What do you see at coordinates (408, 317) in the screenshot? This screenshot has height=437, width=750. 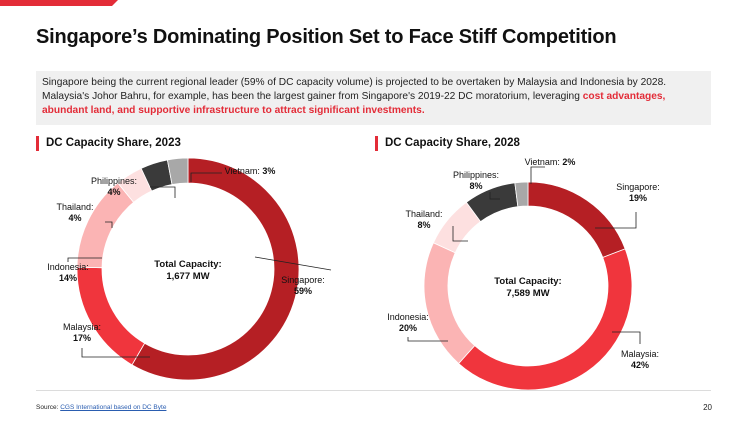 I see `data-label-name-indonesia-1: Indonesia:` at bounding box center [408, 317].